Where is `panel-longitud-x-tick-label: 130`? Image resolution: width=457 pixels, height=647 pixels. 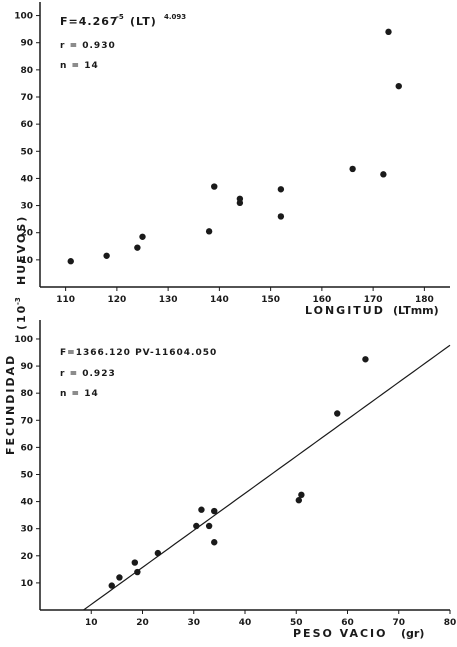
panel-longitud-x-tick-label: 130 is located at coordinates (168, 300).